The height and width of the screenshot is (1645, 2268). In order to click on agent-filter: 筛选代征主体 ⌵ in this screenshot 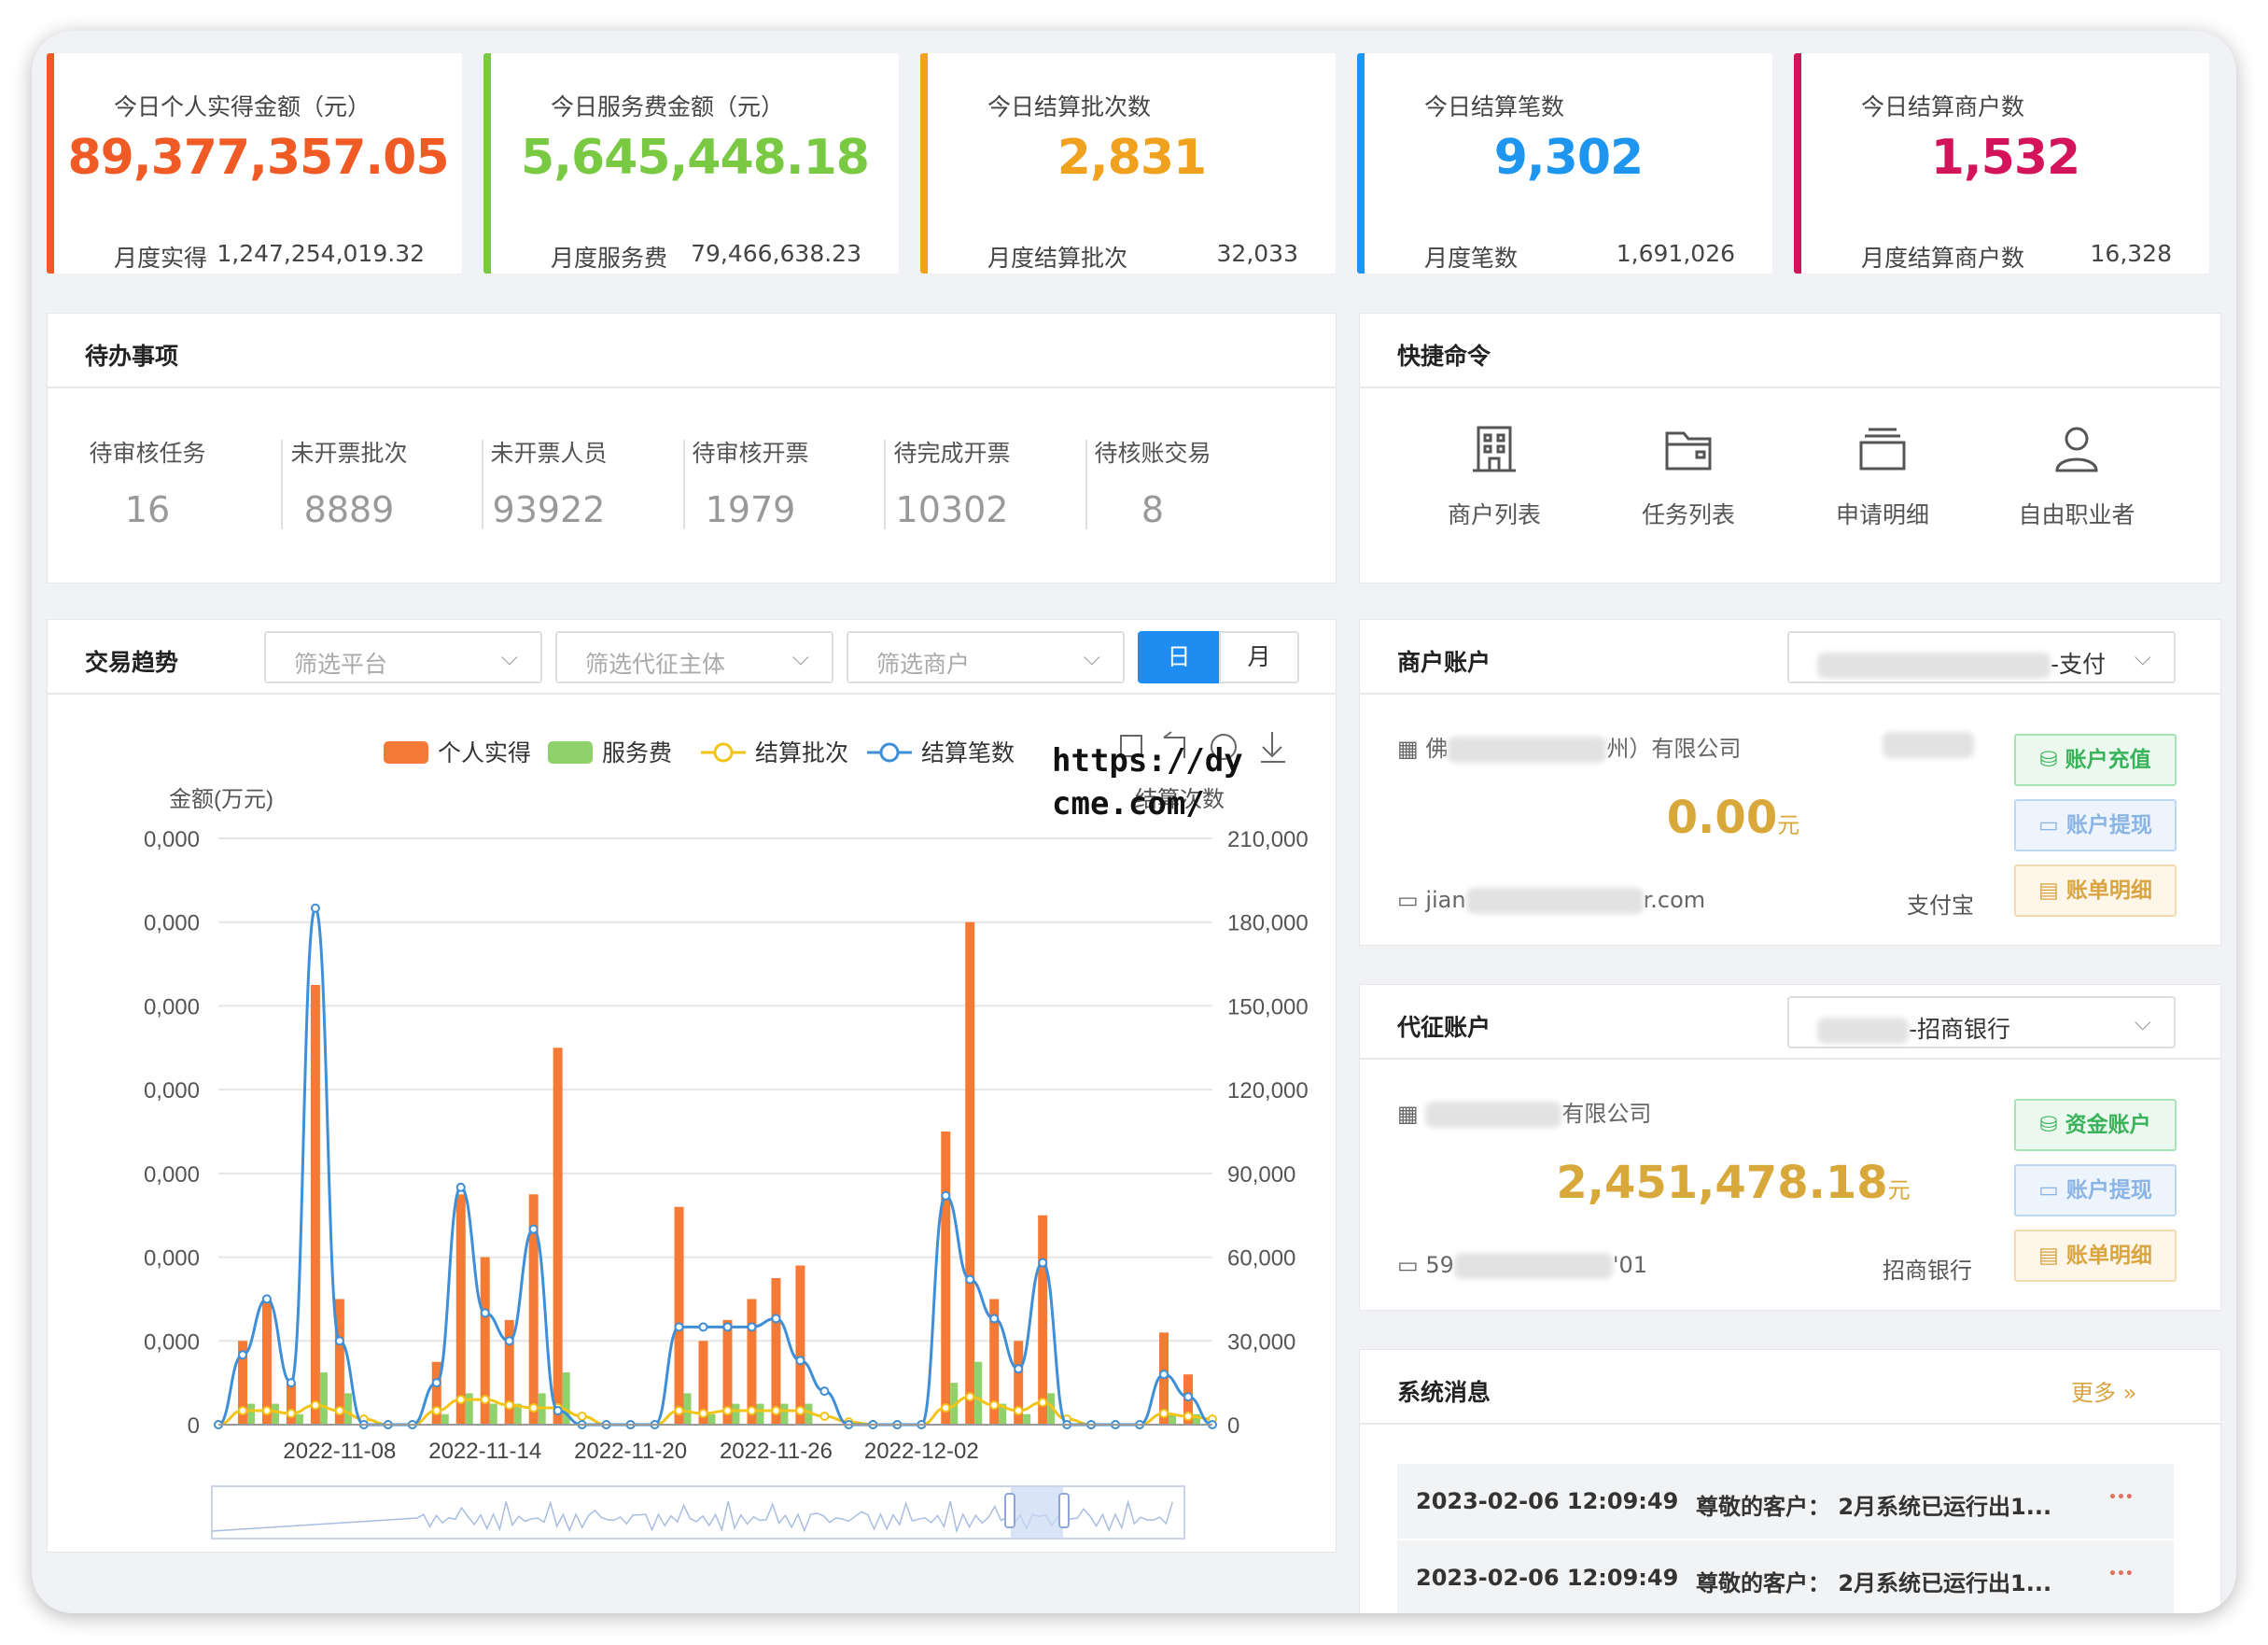, I will do `click(694, 657)`.